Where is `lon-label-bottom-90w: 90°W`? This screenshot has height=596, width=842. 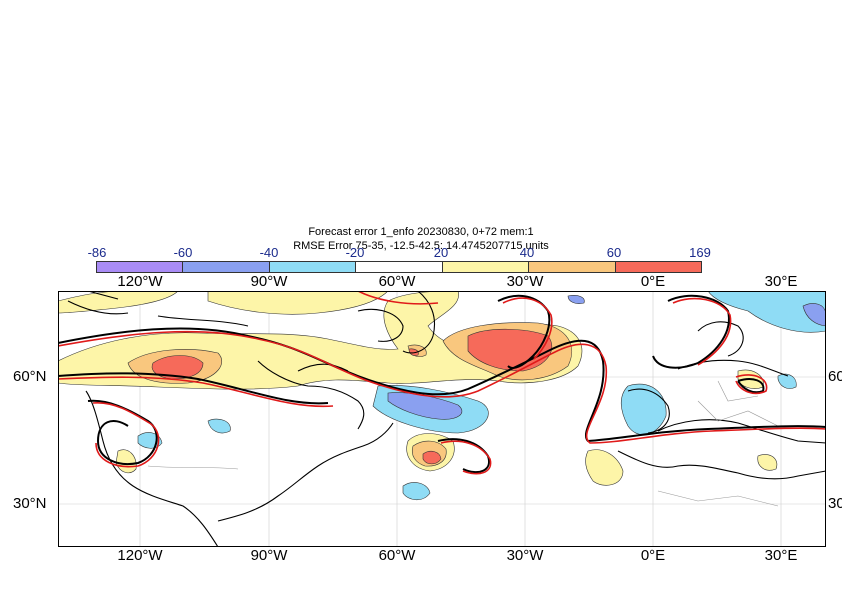
lon-label-bottom-90w: 90°W is located at coordinates (269, 555).